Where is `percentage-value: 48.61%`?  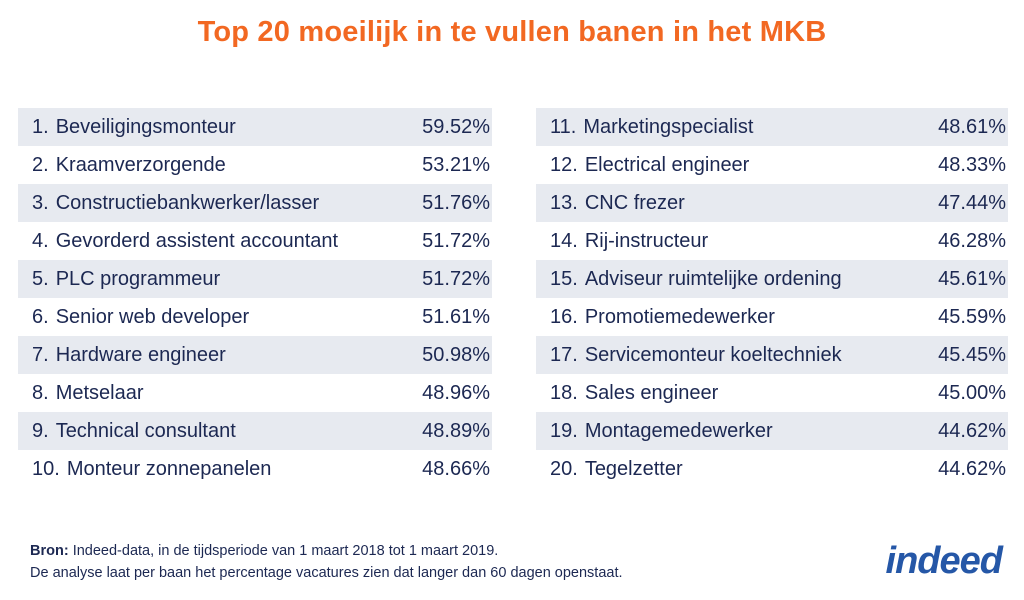
percentage-value: 48.61% is located at coordinates (972, 126).